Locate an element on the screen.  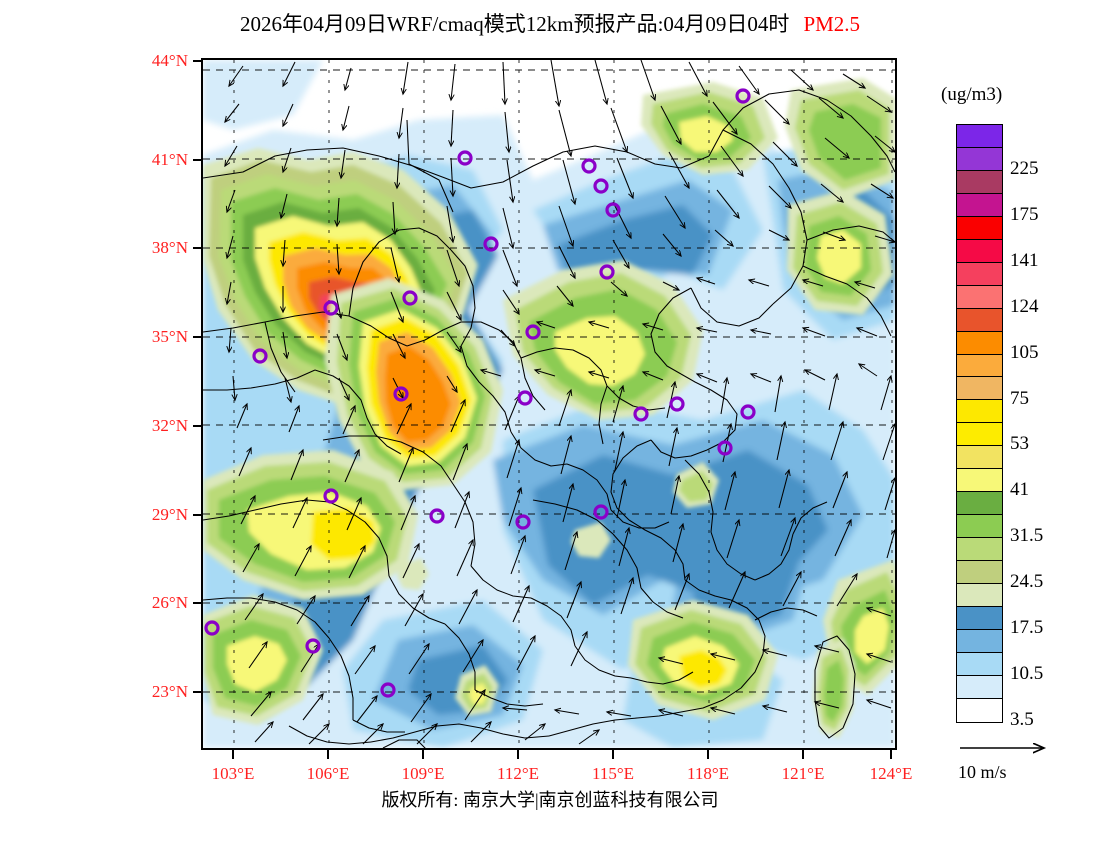
colorbar is located at coordinates (979, 423).